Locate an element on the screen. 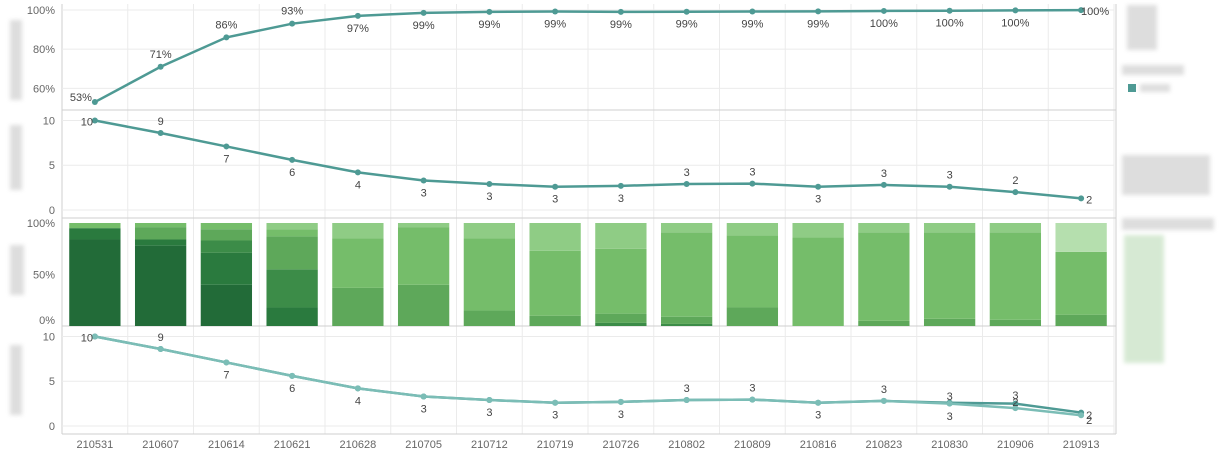  x-tick-label: 210906 is located at coordinates (1015, 445).